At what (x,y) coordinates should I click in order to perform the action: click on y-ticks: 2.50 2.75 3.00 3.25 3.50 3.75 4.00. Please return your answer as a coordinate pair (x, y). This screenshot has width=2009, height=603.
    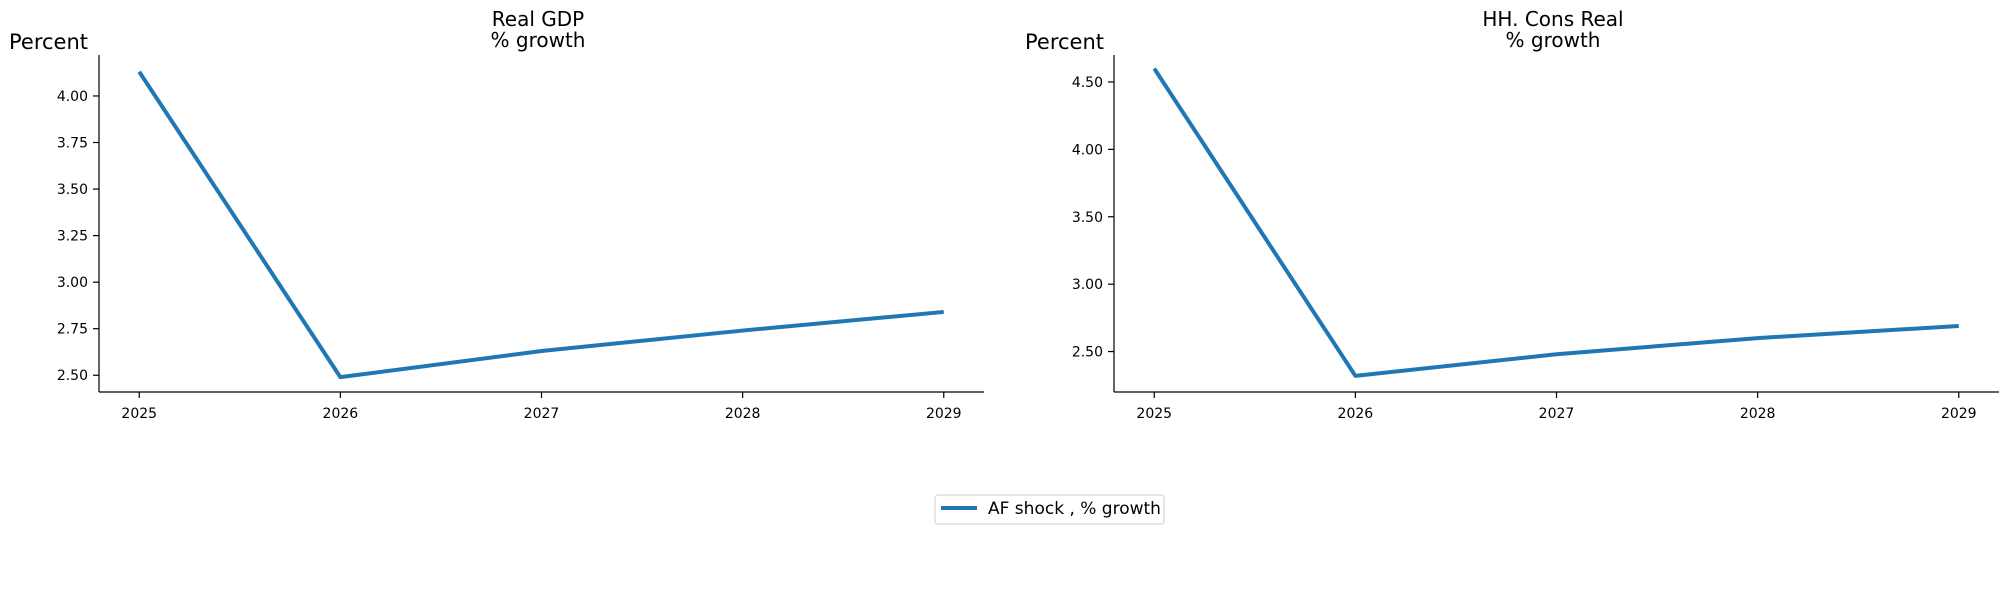
    Looking at the image, I should click on (78, 236).